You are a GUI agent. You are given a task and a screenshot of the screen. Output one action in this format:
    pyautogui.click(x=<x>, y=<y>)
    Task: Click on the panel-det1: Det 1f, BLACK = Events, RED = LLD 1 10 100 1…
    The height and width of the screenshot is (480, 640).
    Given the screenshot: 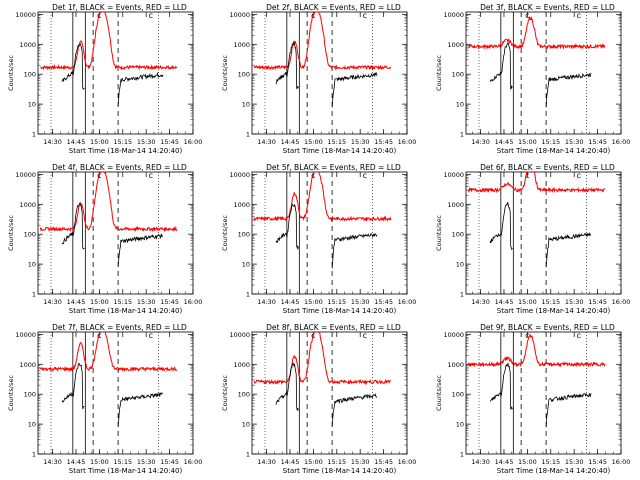 What is the action you would take?
    pyautogui.click(x=104, y=79)
    